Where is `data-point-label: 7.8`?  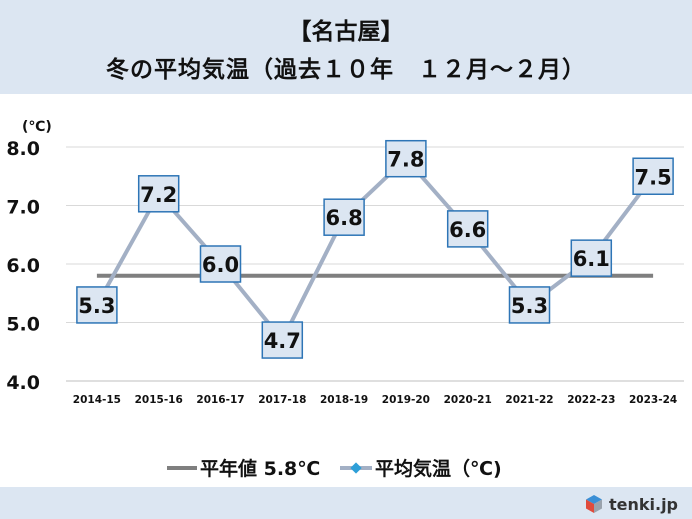 data-point-label: 7.8 is located at coordinates (406, 158).